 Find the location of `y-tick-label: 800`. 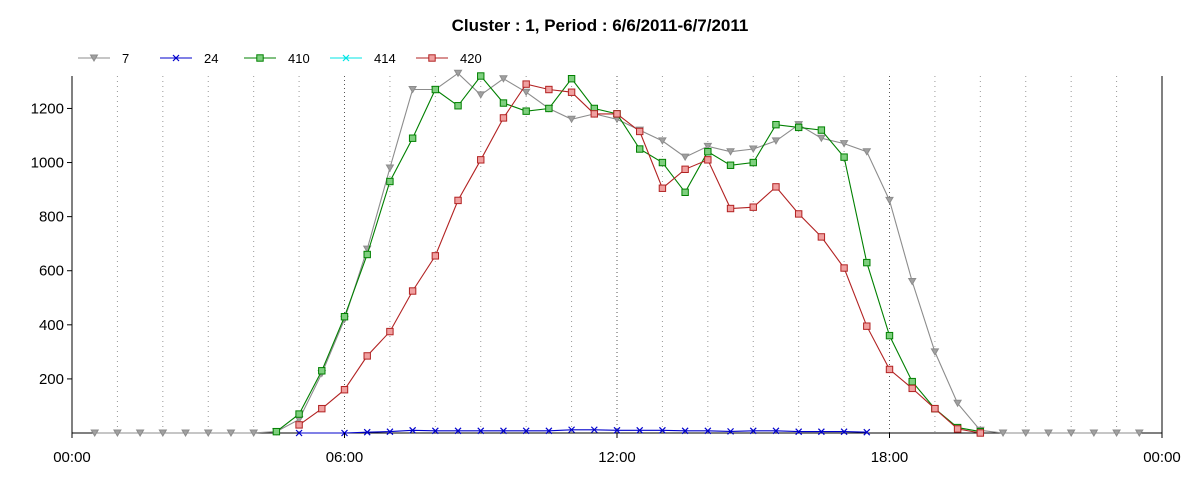

y-tick-label: 800 is located at coordinates (51, 217).